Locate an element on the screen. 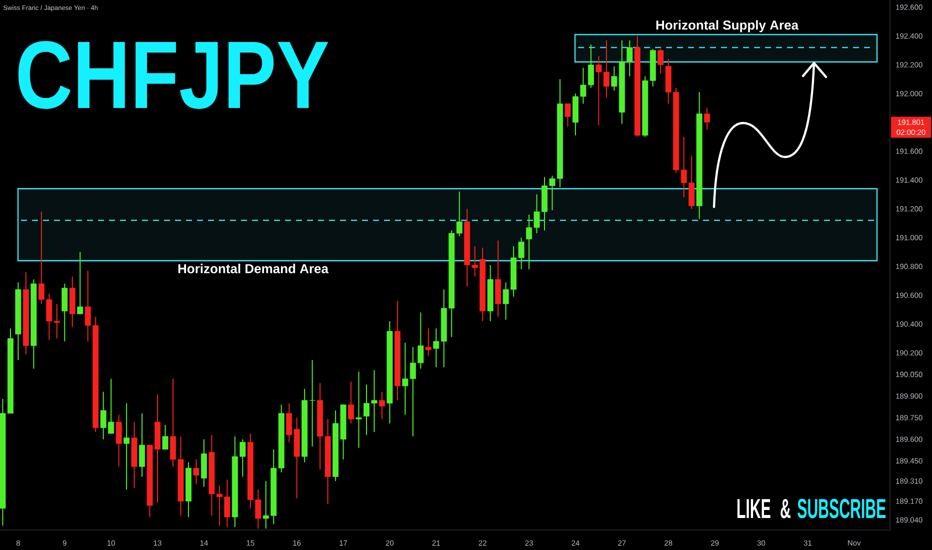 The image size is (932, 550). chart-title: CHFJPY is located at coordinates (173, 74).